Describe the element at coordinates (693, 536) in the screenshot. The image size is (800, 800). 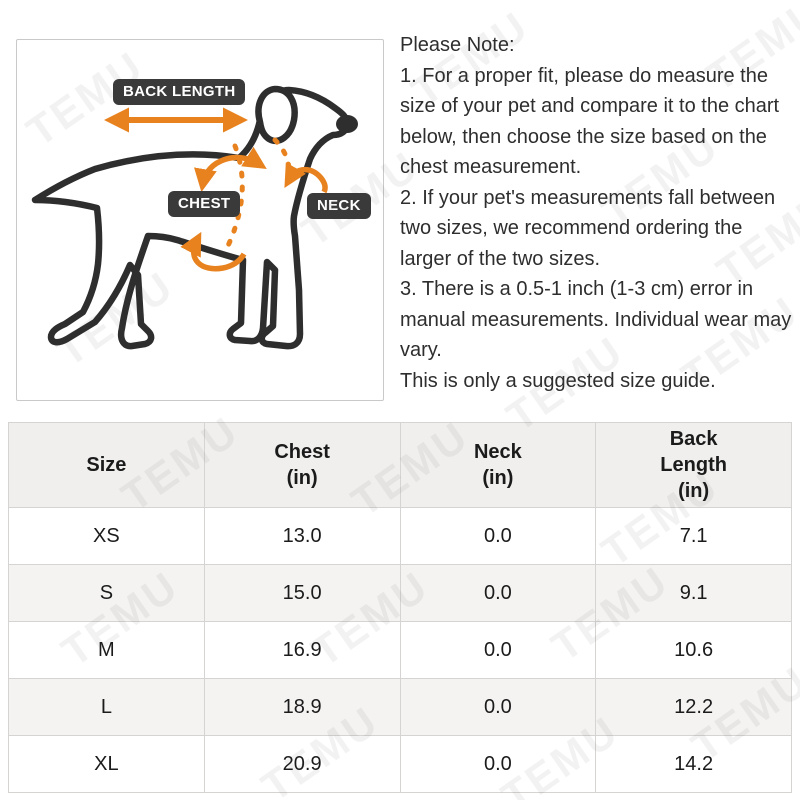
I see `back-length-cell: 7.1` at that location.